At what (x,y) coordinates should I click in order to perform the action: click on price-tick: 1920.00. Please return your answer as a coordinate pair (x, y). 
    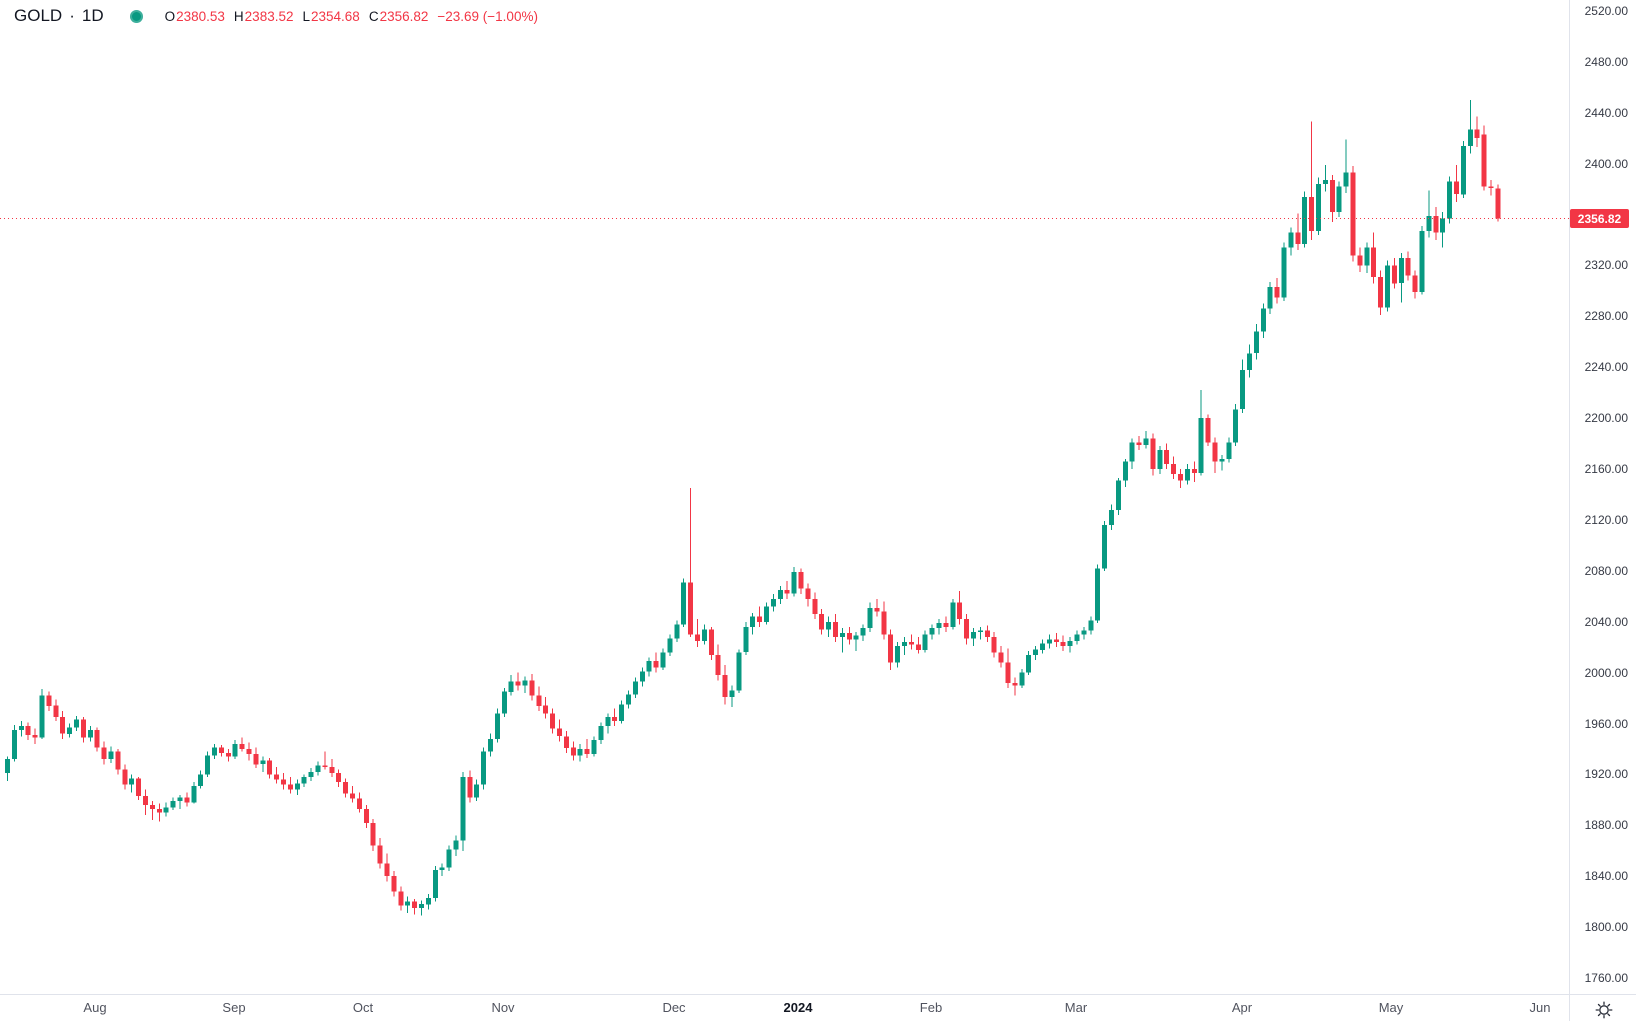
    Looking at the image, I should click on (1606, 774).